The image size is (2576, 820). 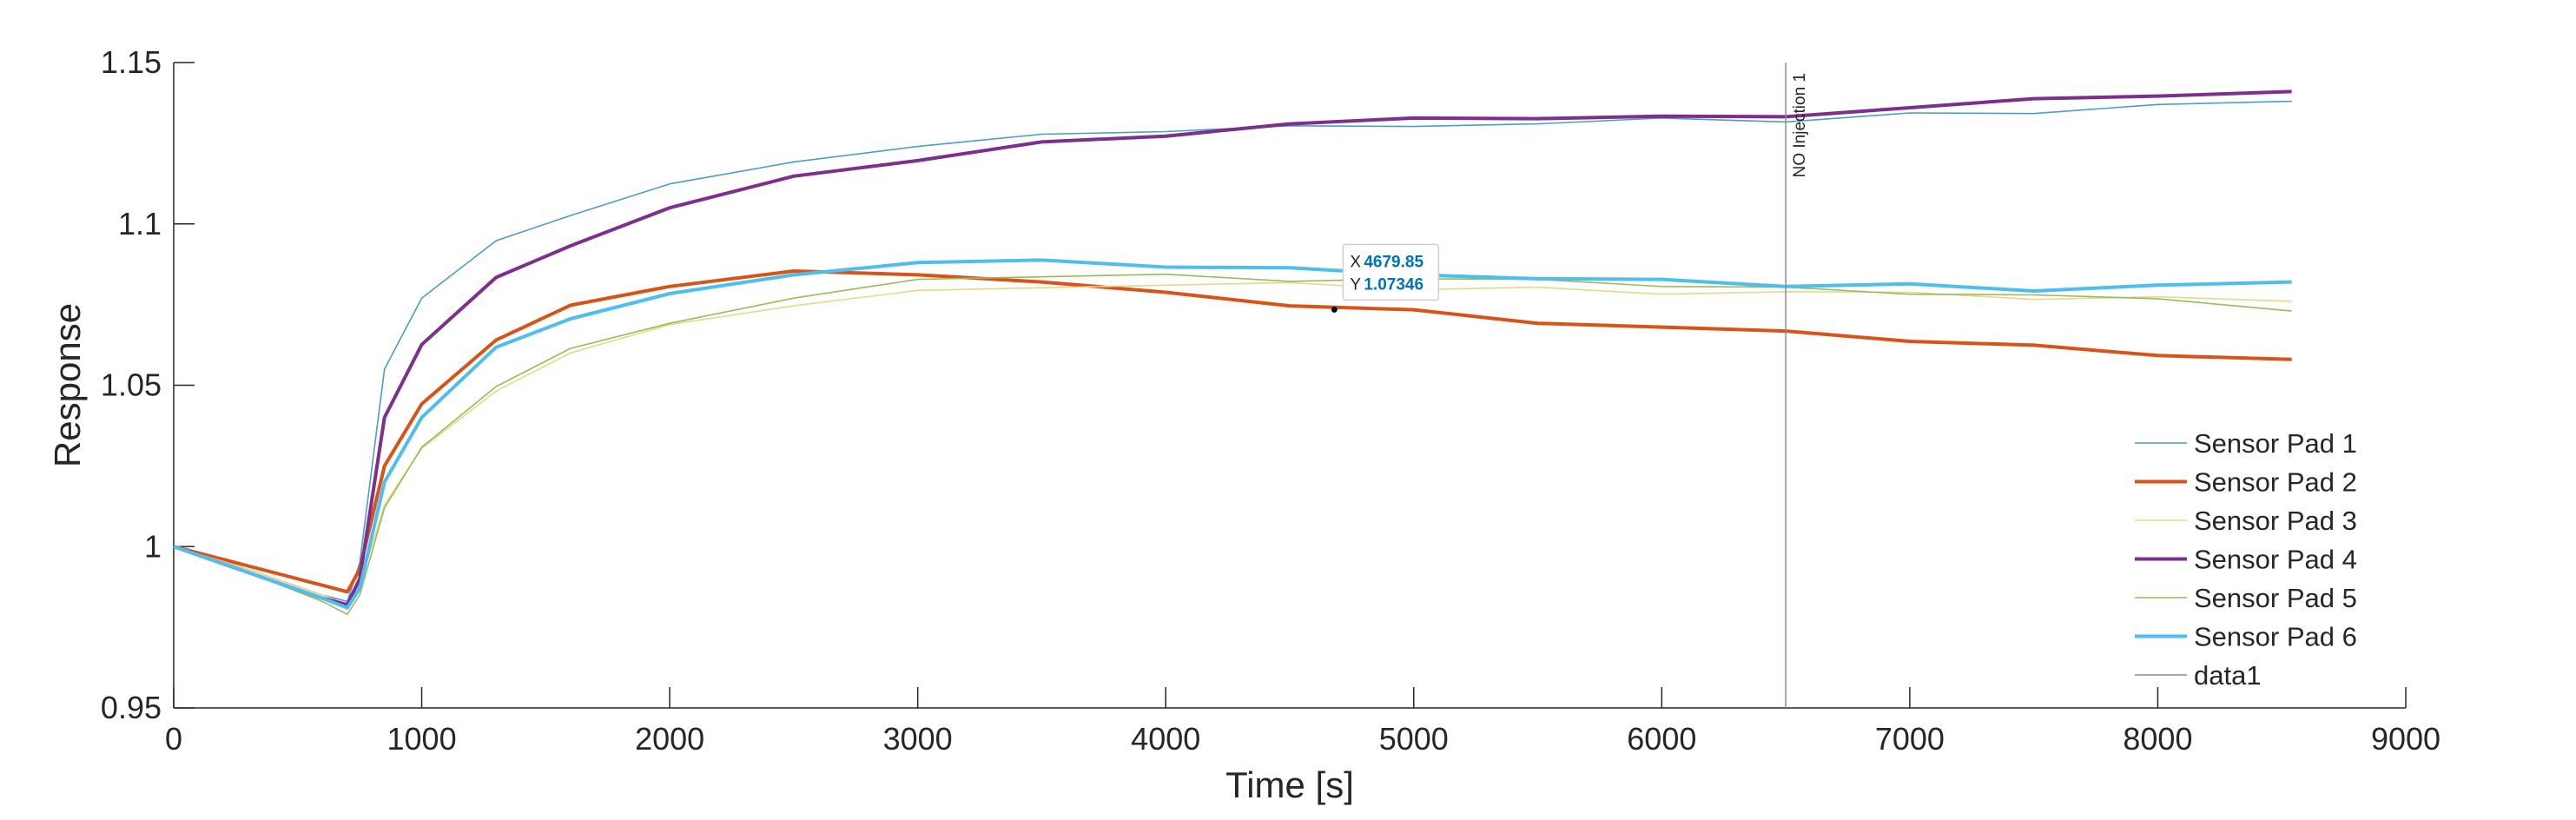 What do you see at coordinates (1393, 284) in the screenshot?
I see `datatip-y-value: 1.07346` at bounding box center [1393, 284].